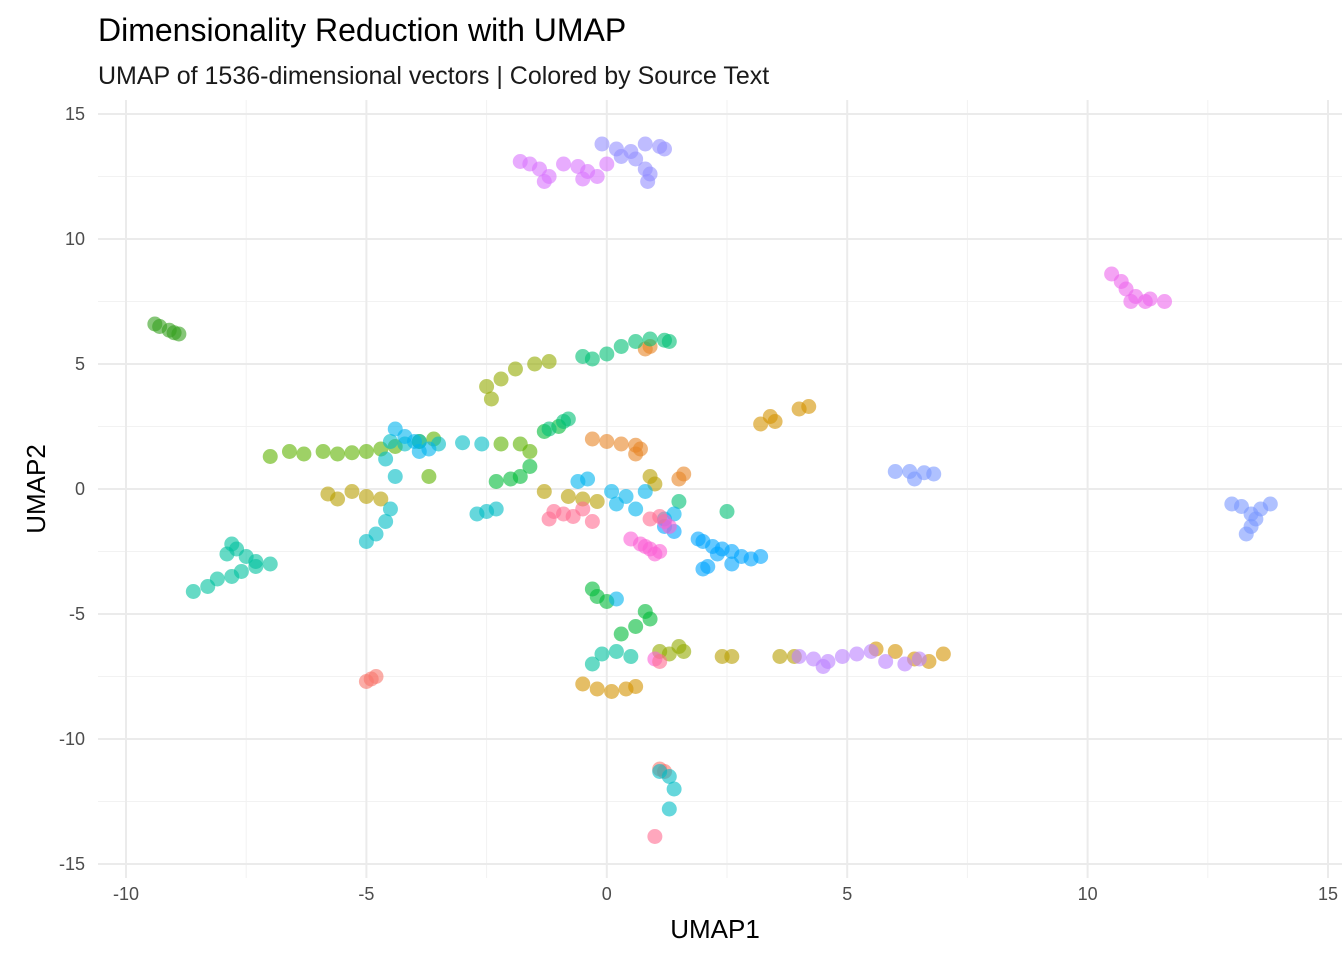 The height and width of the screenshot is (960, 1344). Describe the element at coordinates (1088, 894) in the screenshot. I see `x-tick-label: 10` at that location.